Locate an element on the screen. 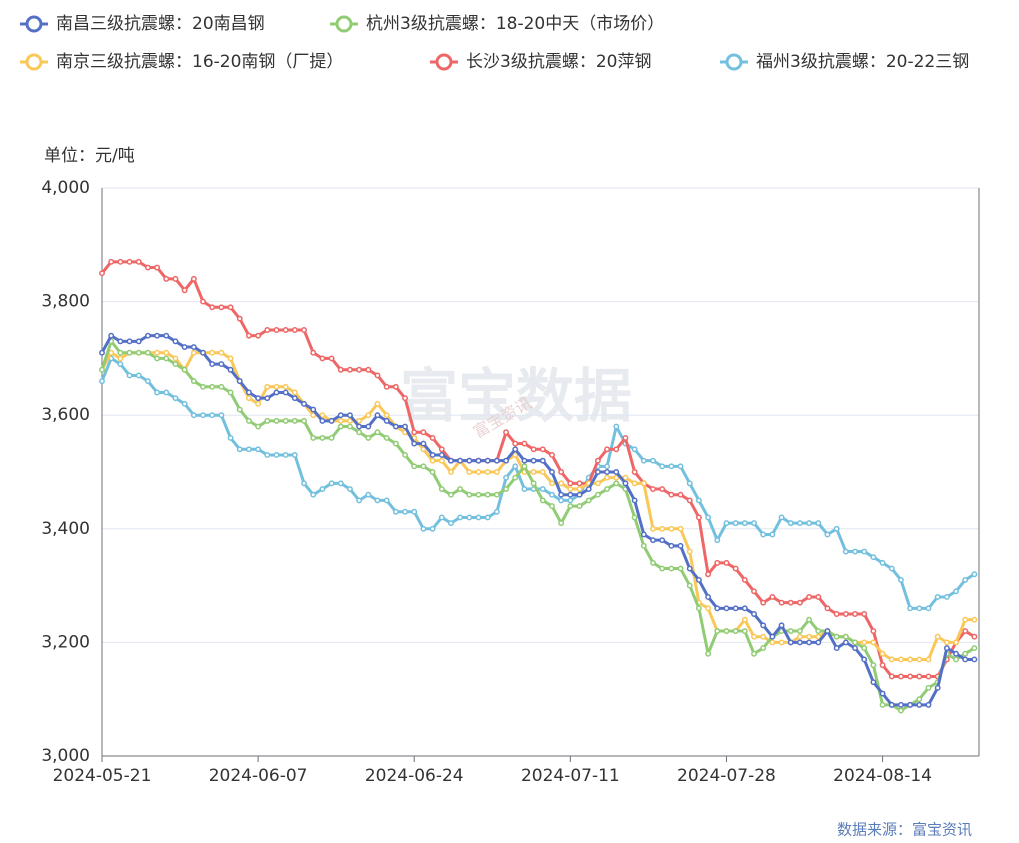 The width and height of the screenshot is (1019, 843). x-tick-label: 2024-05-21 is located at coordinates (102, 776).